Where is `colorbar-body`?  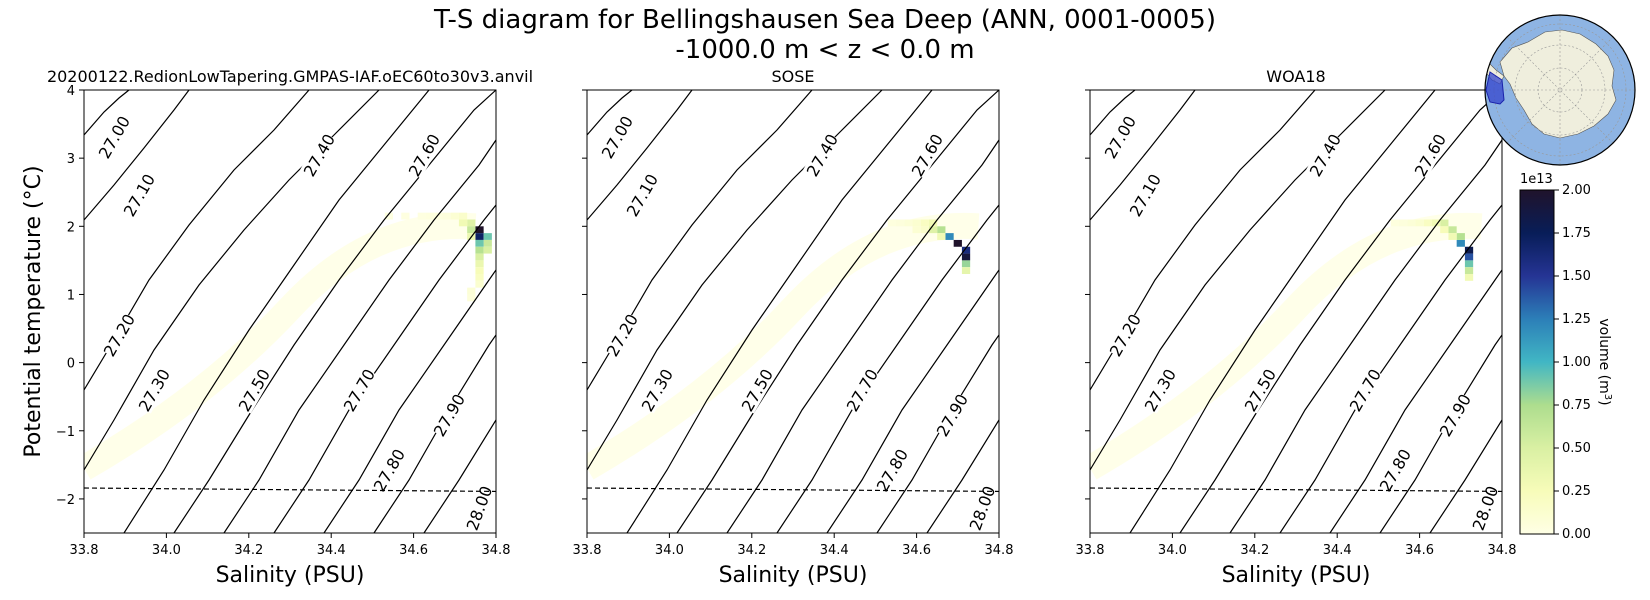
colorbar-body is located at coordinates (1537, 362).